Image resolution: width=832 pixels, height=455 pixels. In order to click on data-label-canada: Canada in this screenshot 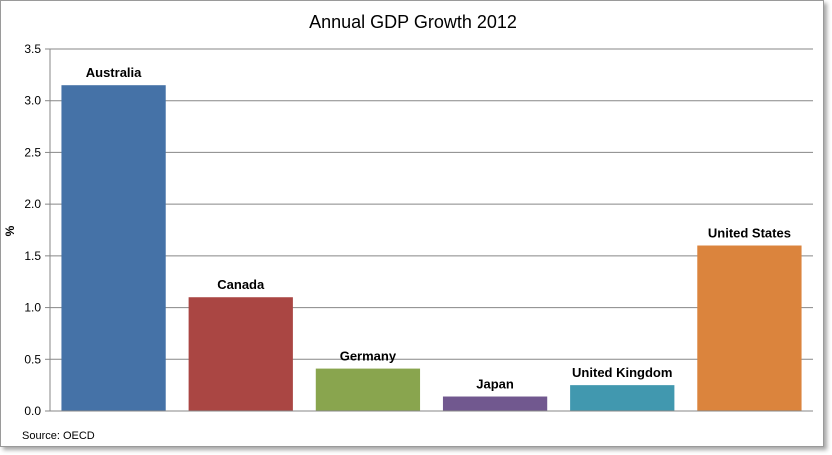, I will do `click(241, 284)`.